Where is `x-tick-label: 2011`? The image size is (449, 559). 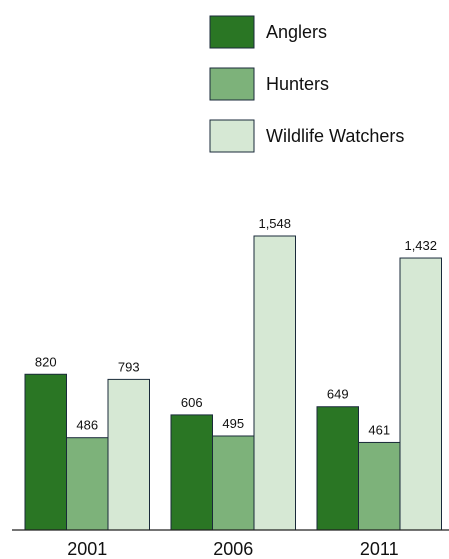 x-tick-label: 2011 is located at coordinates (379, 549).